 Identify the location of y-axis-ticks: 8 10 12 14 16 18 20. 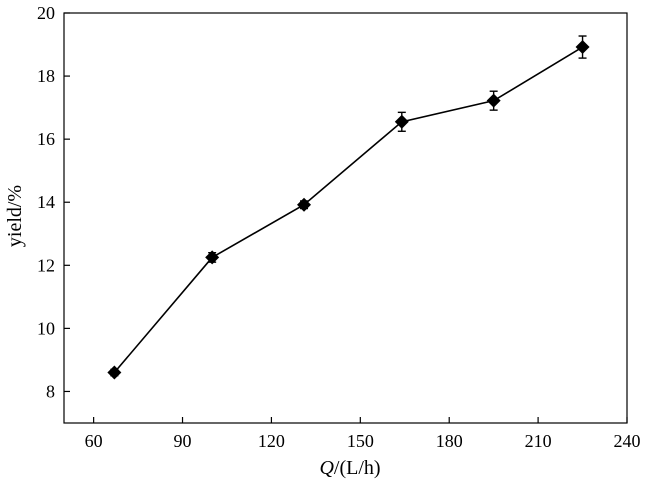
(53, 202).